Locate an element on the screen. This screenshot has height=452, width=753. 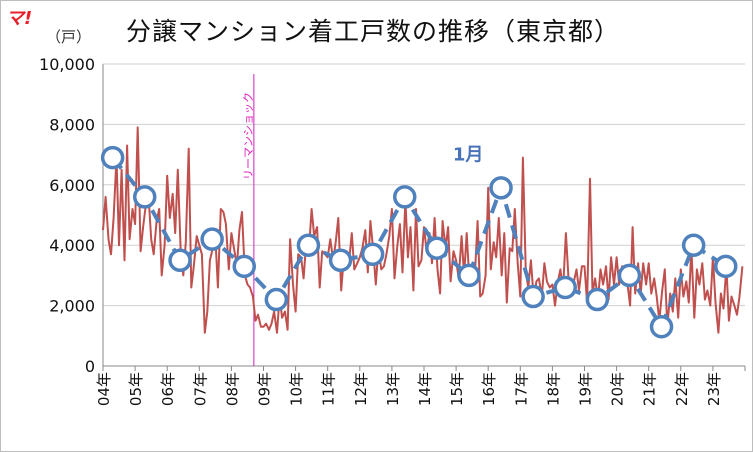
x-tick-label: 18年 is located at coordinates (553, 389).